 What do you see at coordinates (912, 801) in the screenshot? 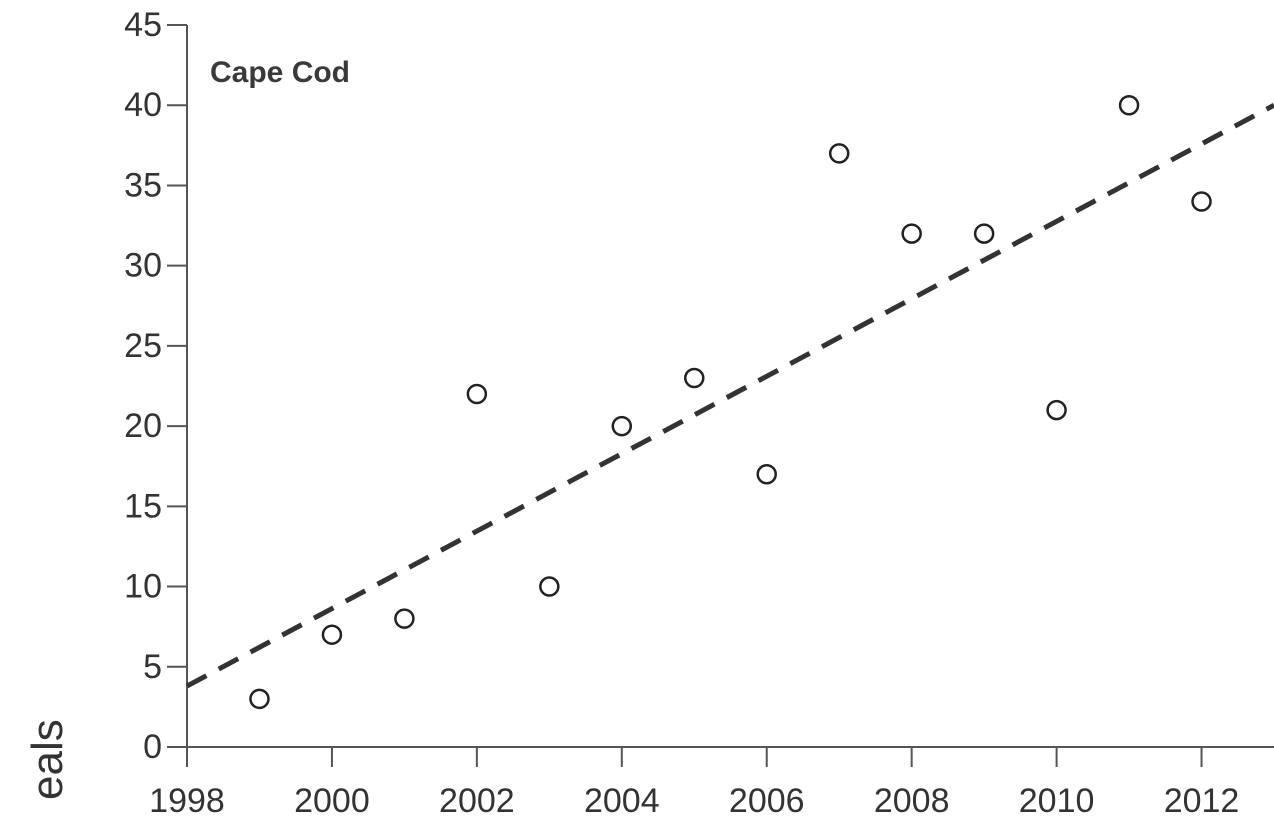
I see `x-tick-label: 2008` at bounding box center [912, 801].